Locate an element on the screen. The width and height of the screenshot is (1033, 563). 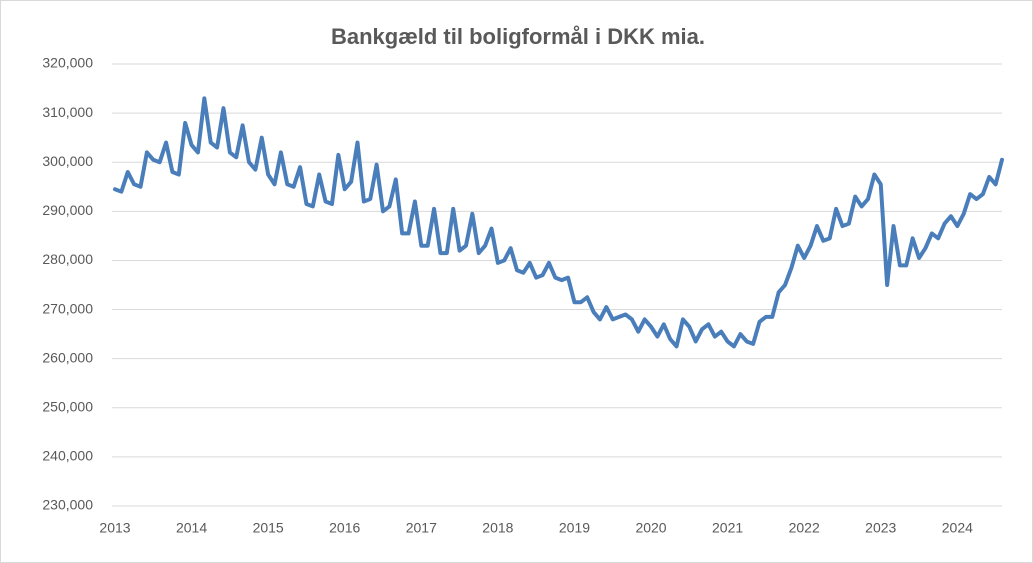
x-tick-label: 2023 is located at coordinates (880, 528).